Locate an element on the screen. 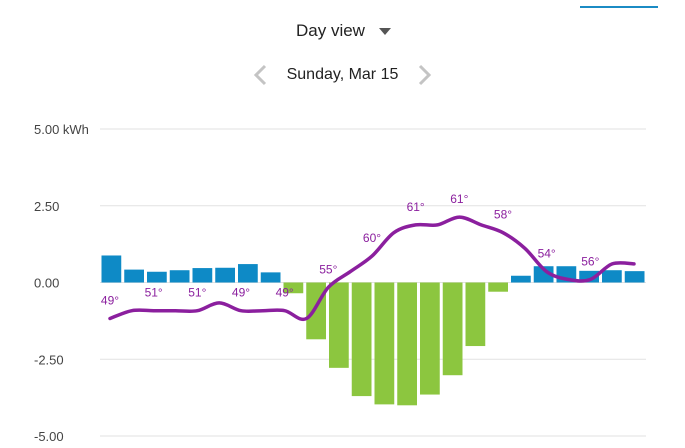 The width and height of the screenshot is (685, 448). view-label: Day view is located at coordinates (330, 30).